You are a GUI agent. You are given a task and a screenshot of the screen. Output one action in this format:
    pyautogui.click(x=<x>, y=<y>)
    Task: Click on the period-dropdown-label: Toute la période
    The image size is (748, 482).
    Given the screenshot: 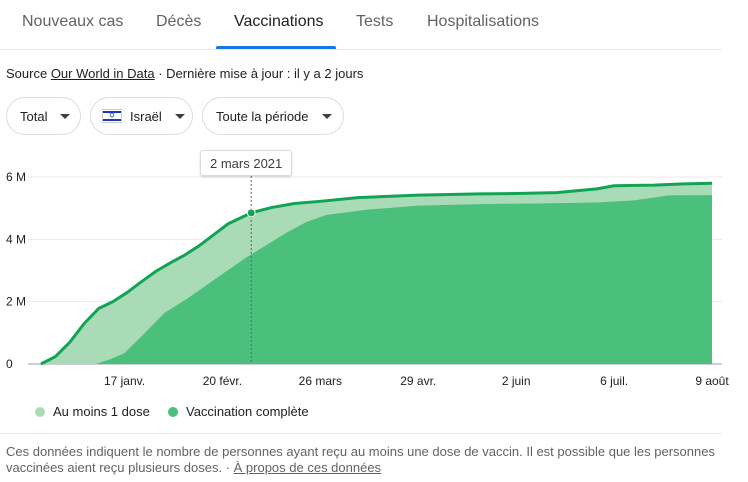 What is the action you would take?
    pyautogui.click(x=262, y=116)
    